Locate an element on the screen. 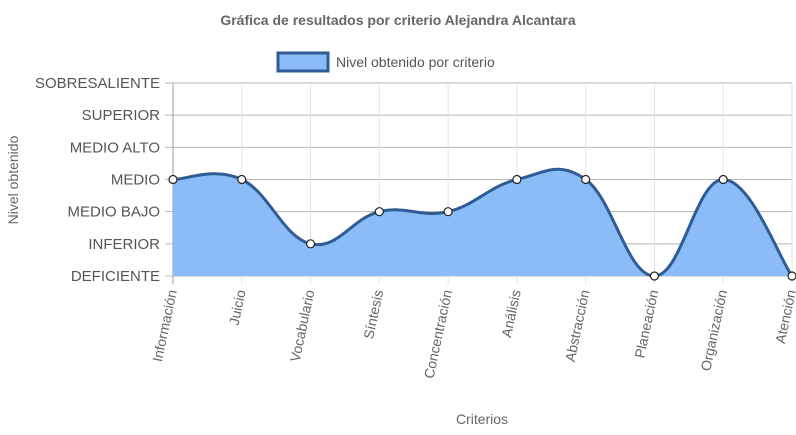 This screenshot has width=796, height=435. legend-swatch is located at coordinates (303, 62).